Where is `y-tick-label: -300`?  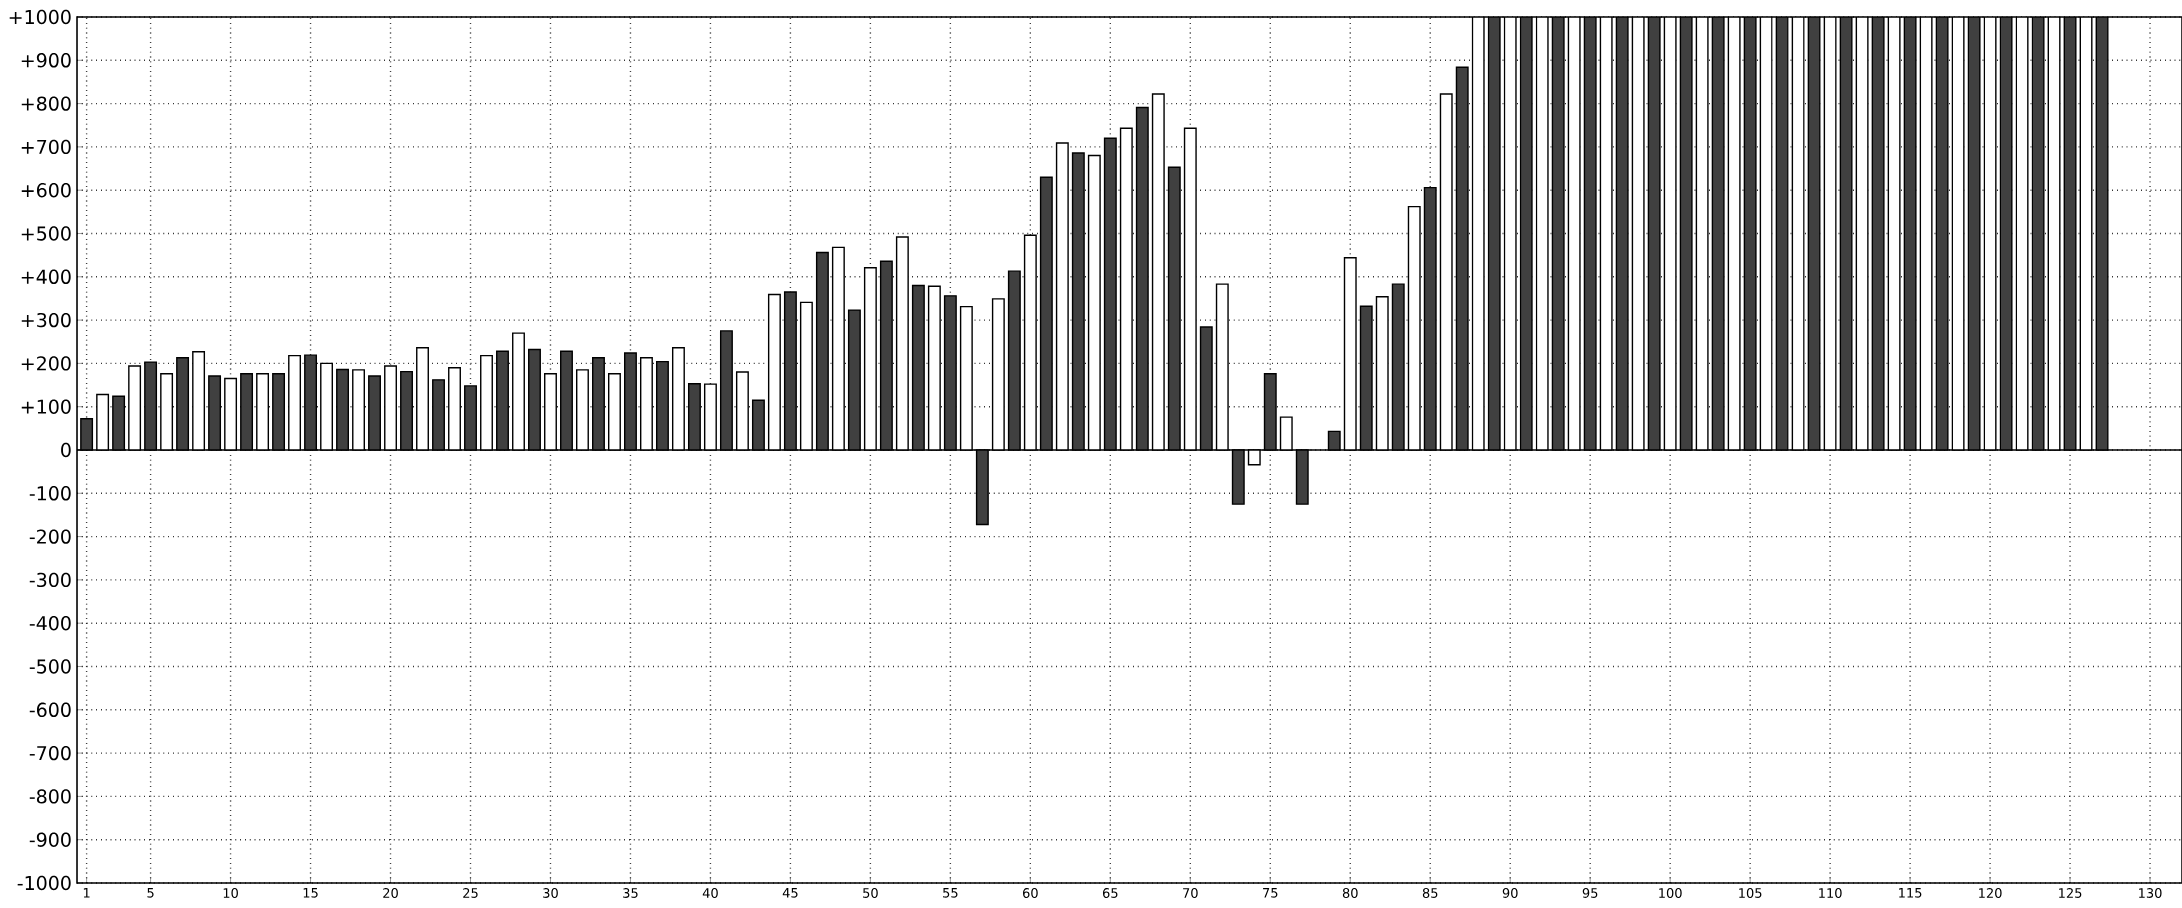
y-tick-label: -300 is located at coordinates (50, 580).